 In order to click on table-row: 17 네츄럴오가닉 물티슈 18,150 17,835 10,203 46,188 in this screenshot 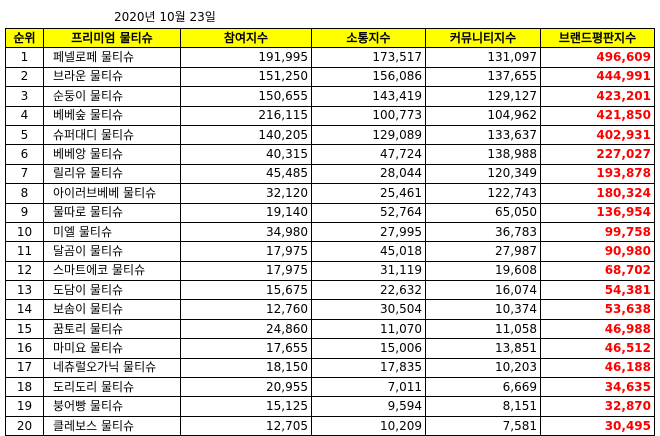, I will do `click(330, 368)`.